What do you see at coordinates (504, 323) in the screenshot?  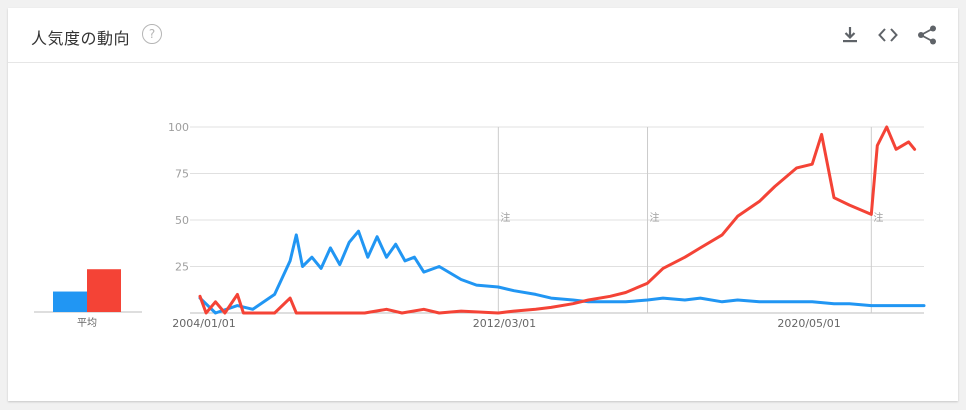 I see `x-tick-label: 2012/03/01` at bounding box center [504, 323].